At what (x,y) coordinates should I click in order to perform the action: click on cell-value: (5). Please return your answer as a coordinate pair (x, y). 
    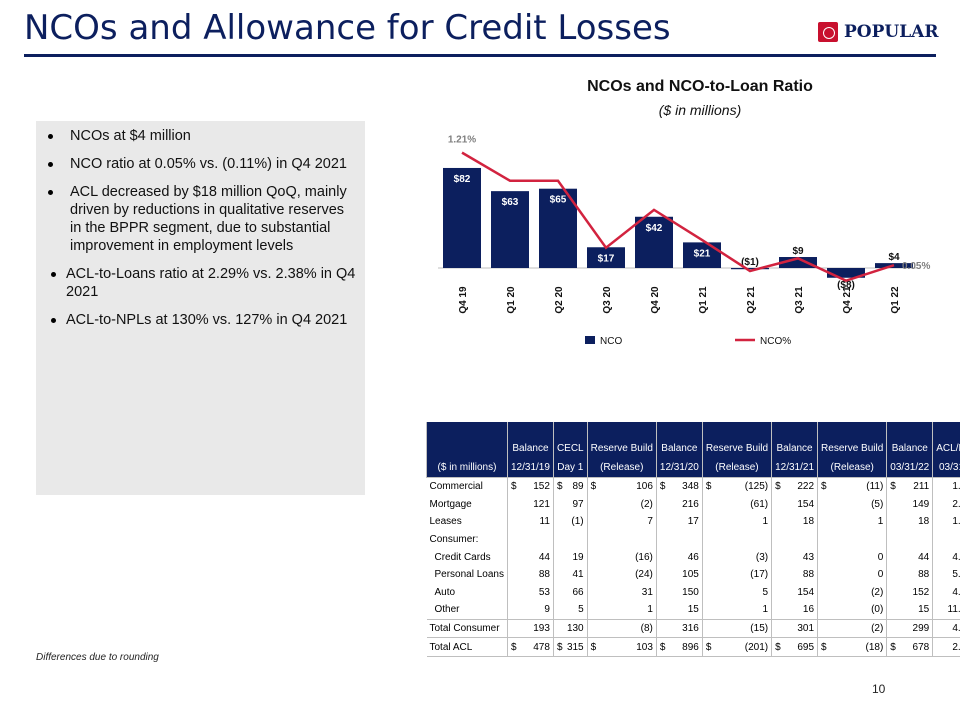
    Looking at the image, I should click on (877, 504).